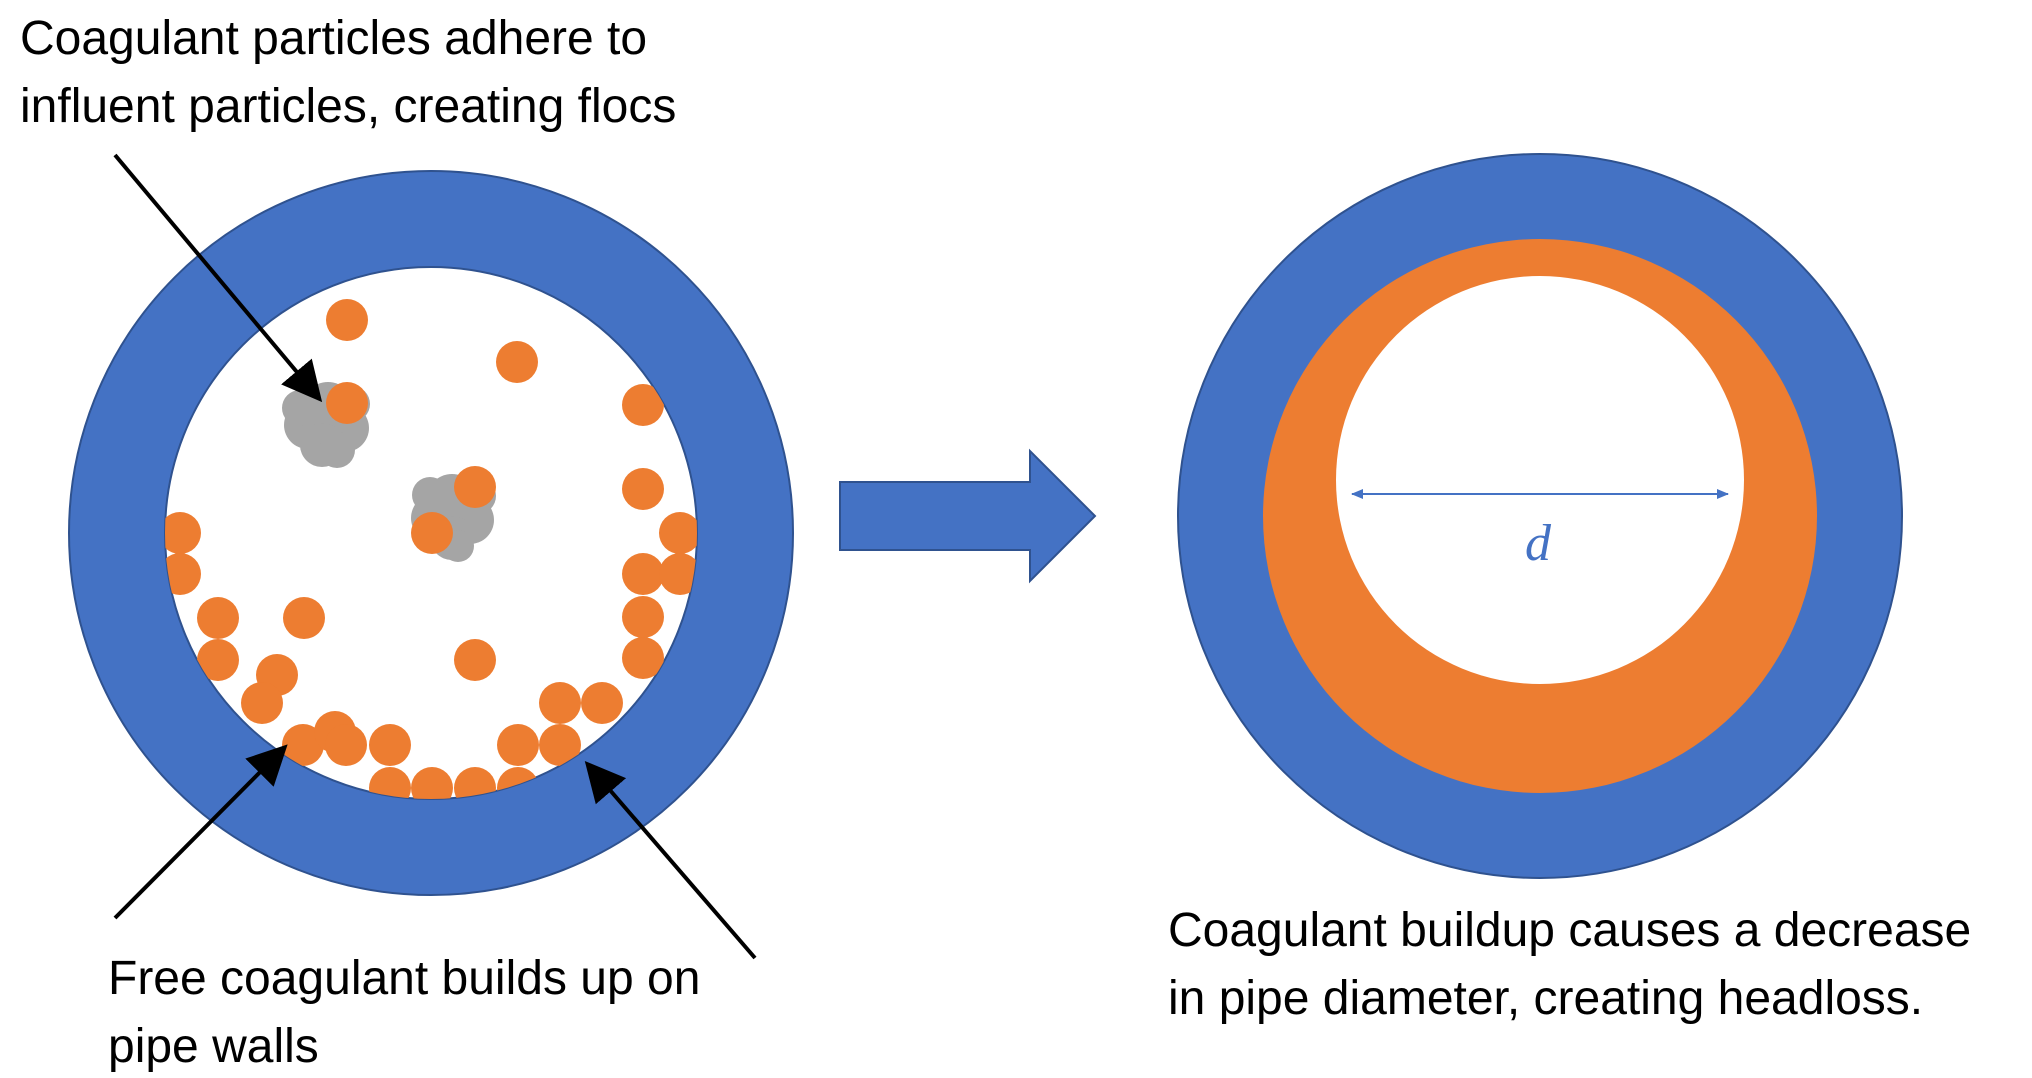  Describe the element at coordinates (333, 38) in the screenshot. I see `label-flocs-line1: Coagulant particles adhere to` at that location.